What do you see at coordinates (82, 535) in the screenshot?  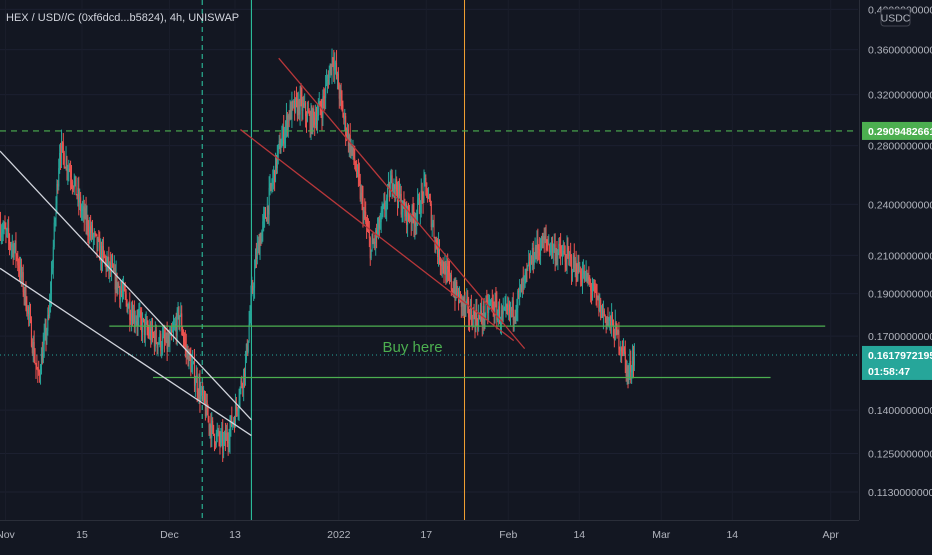 I see `x-tick-label: 15` at bounding box center [82, 535].